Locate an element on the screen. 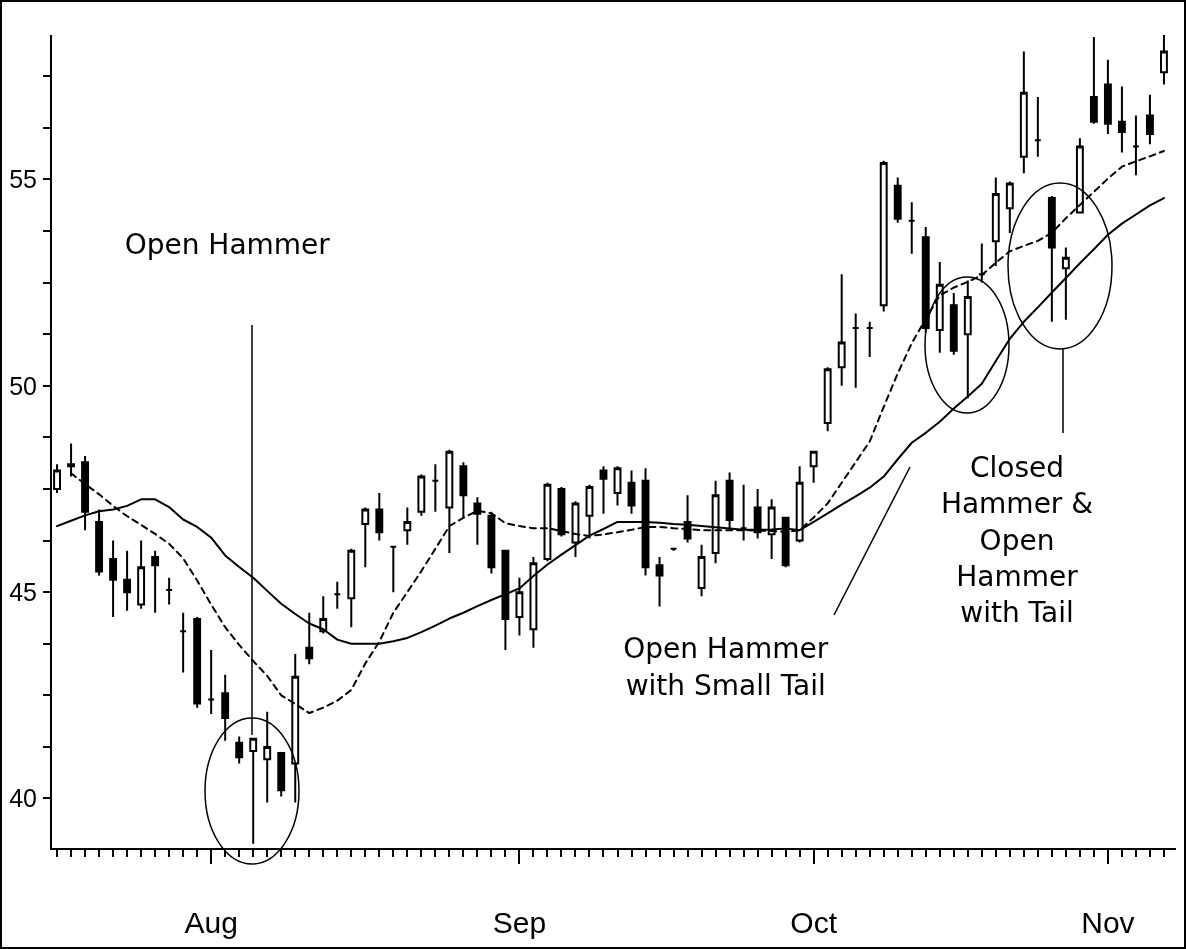 This screenshot has height=949, width=1186. annotation: Open Hammer with Small Tail is located at coordinates (726, 667).